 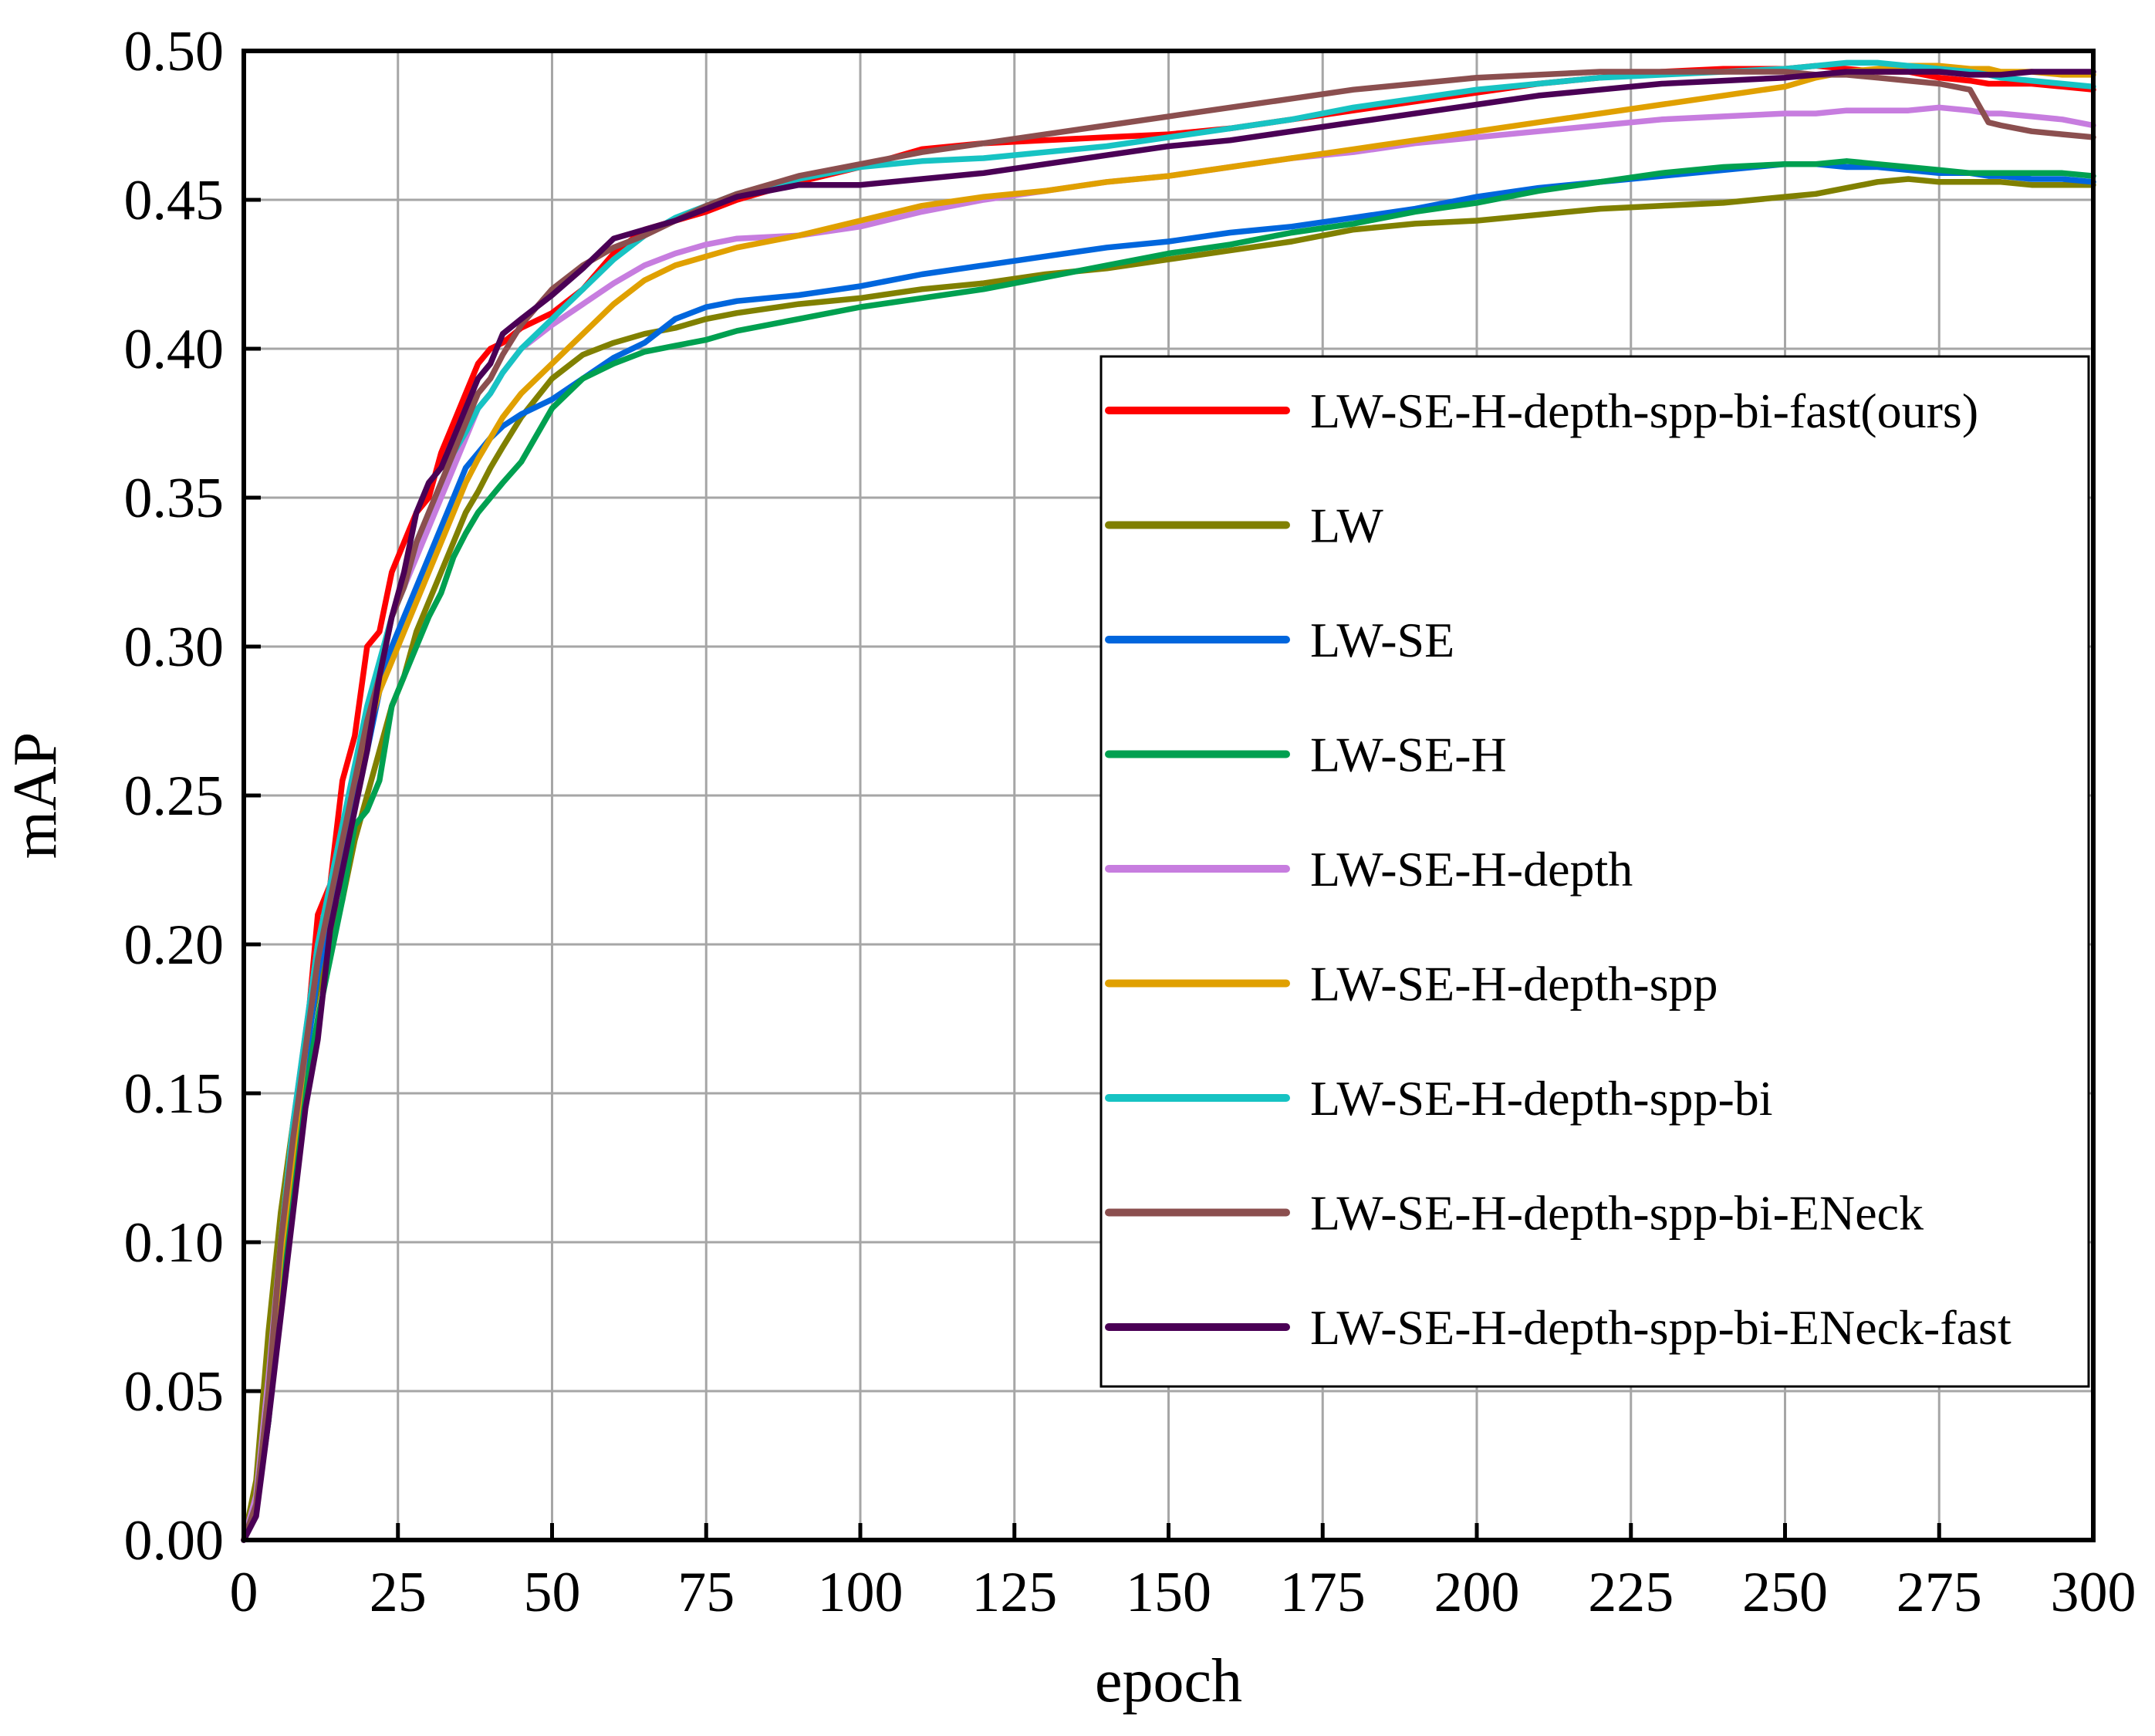 What do you see at coordinates (861, 1592) in the screenshot?
I see `x-tick-label: 100` at bounding box center [861, 1592].